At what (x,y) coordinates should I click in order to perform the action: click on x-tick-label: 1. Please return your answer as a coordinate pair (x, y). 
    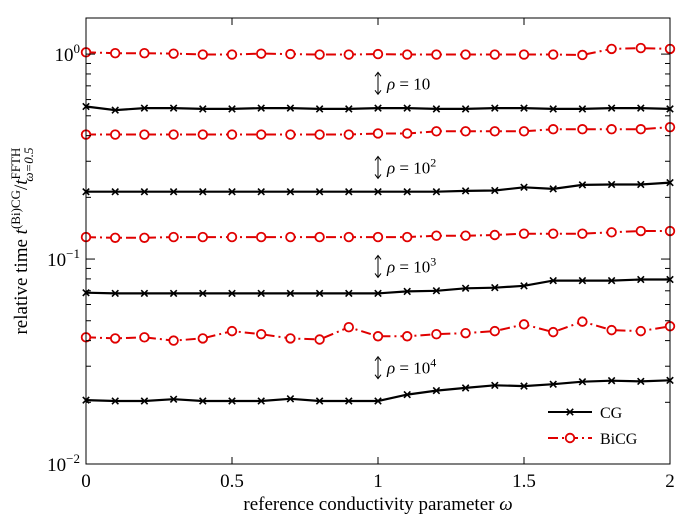
    Looking at the image, I should click on (378, 481).